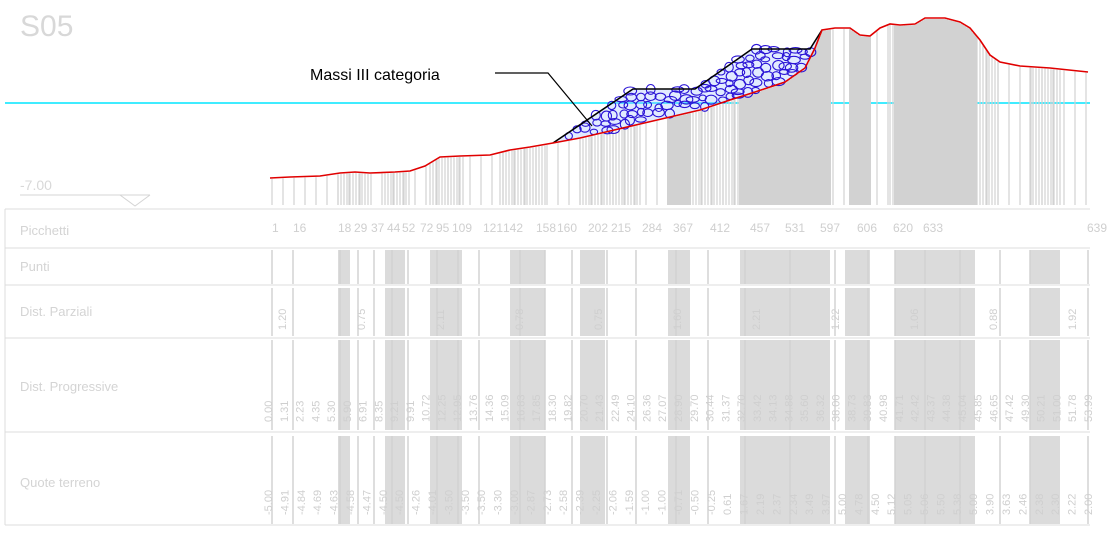 This screenshot has width=1115, height=536. Describe the element at coordinates (427, 408) in the screenshot. I see `dist-progressiva-value: 10.72` at that location.